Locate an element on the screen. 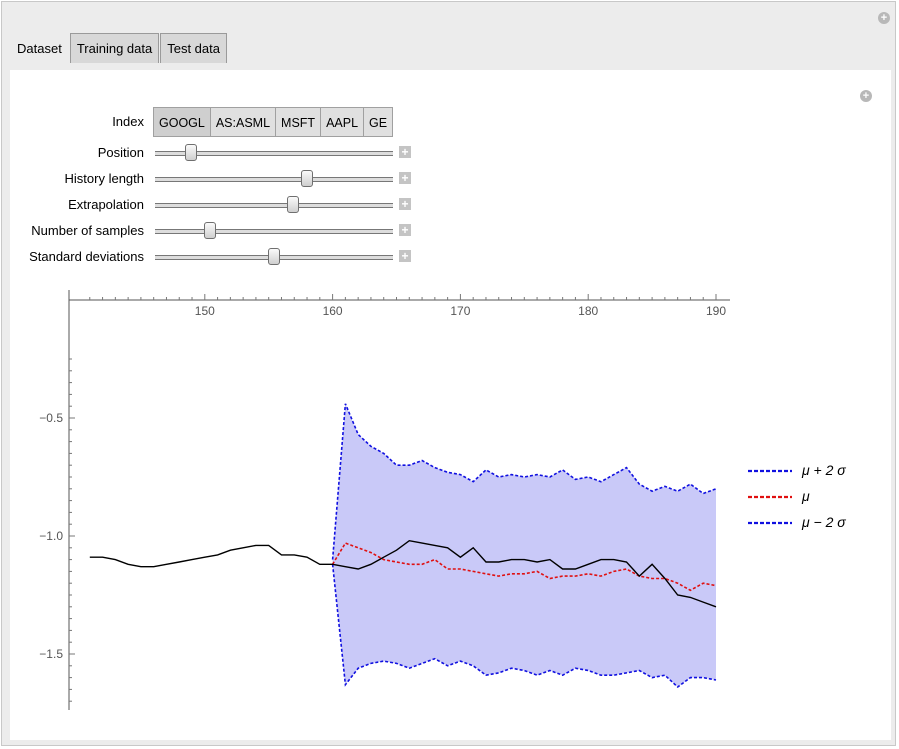 Image resolution: width=899 pixels, height=749 pixels. index-option-ge: GE is located at coordinates (378, 122).